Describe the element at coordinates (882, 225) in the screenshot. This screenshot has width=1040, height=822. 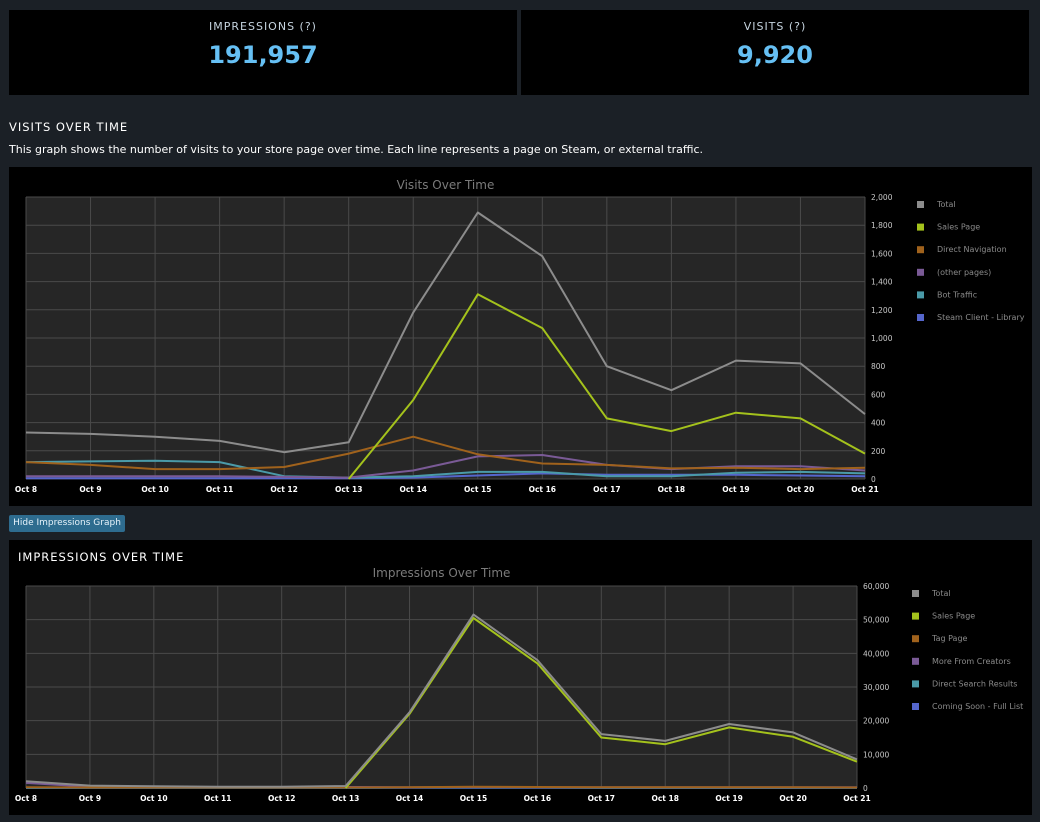
I see `y-tick-label: 1,800` at that location.